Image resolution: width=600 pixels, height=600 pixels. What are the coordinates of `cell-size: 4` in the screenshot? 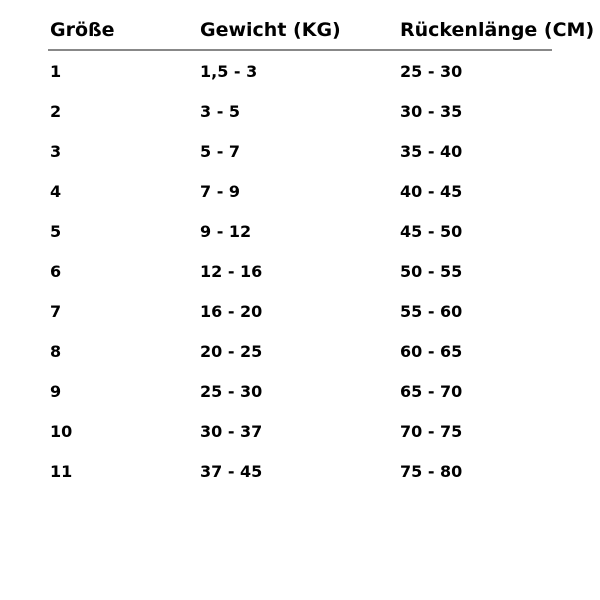 It's located at (56, 191).